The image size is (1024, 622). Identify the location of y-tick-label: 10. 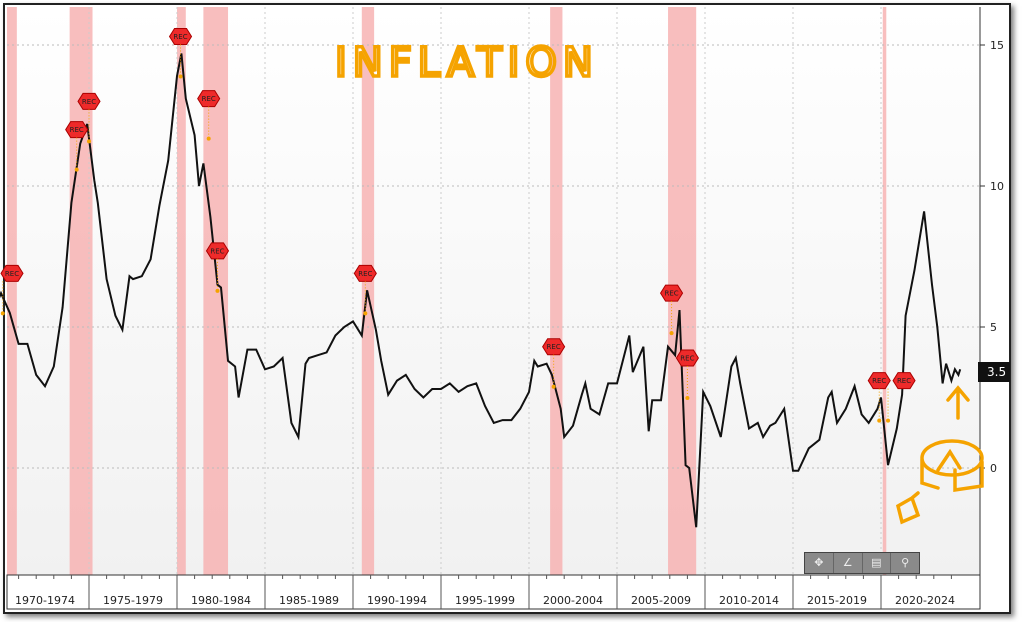
(997, 186).